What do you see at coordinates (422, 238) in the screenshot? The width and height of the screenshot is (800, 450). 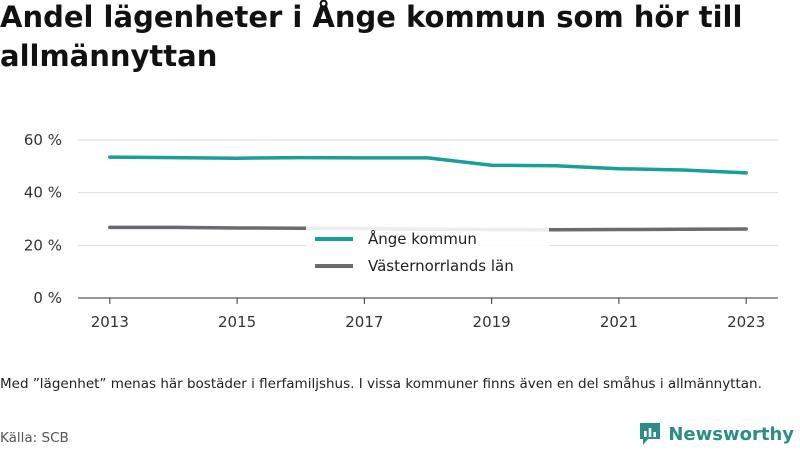 I see `legend-label: Ånge kommun` at bounding box center [422, 238].